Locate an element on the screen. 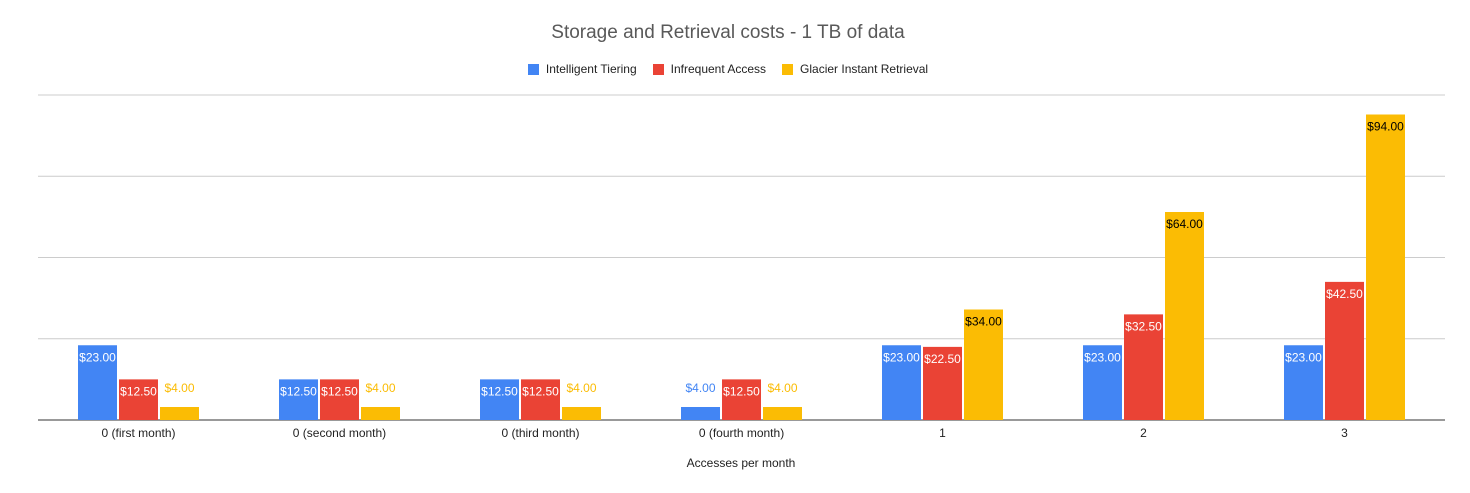 The width and height of the screenshot is (1470, 493). legend-item-glacier-instant-retrieval: Glacier Instant Retrieval is located at coordinates (855, 69).